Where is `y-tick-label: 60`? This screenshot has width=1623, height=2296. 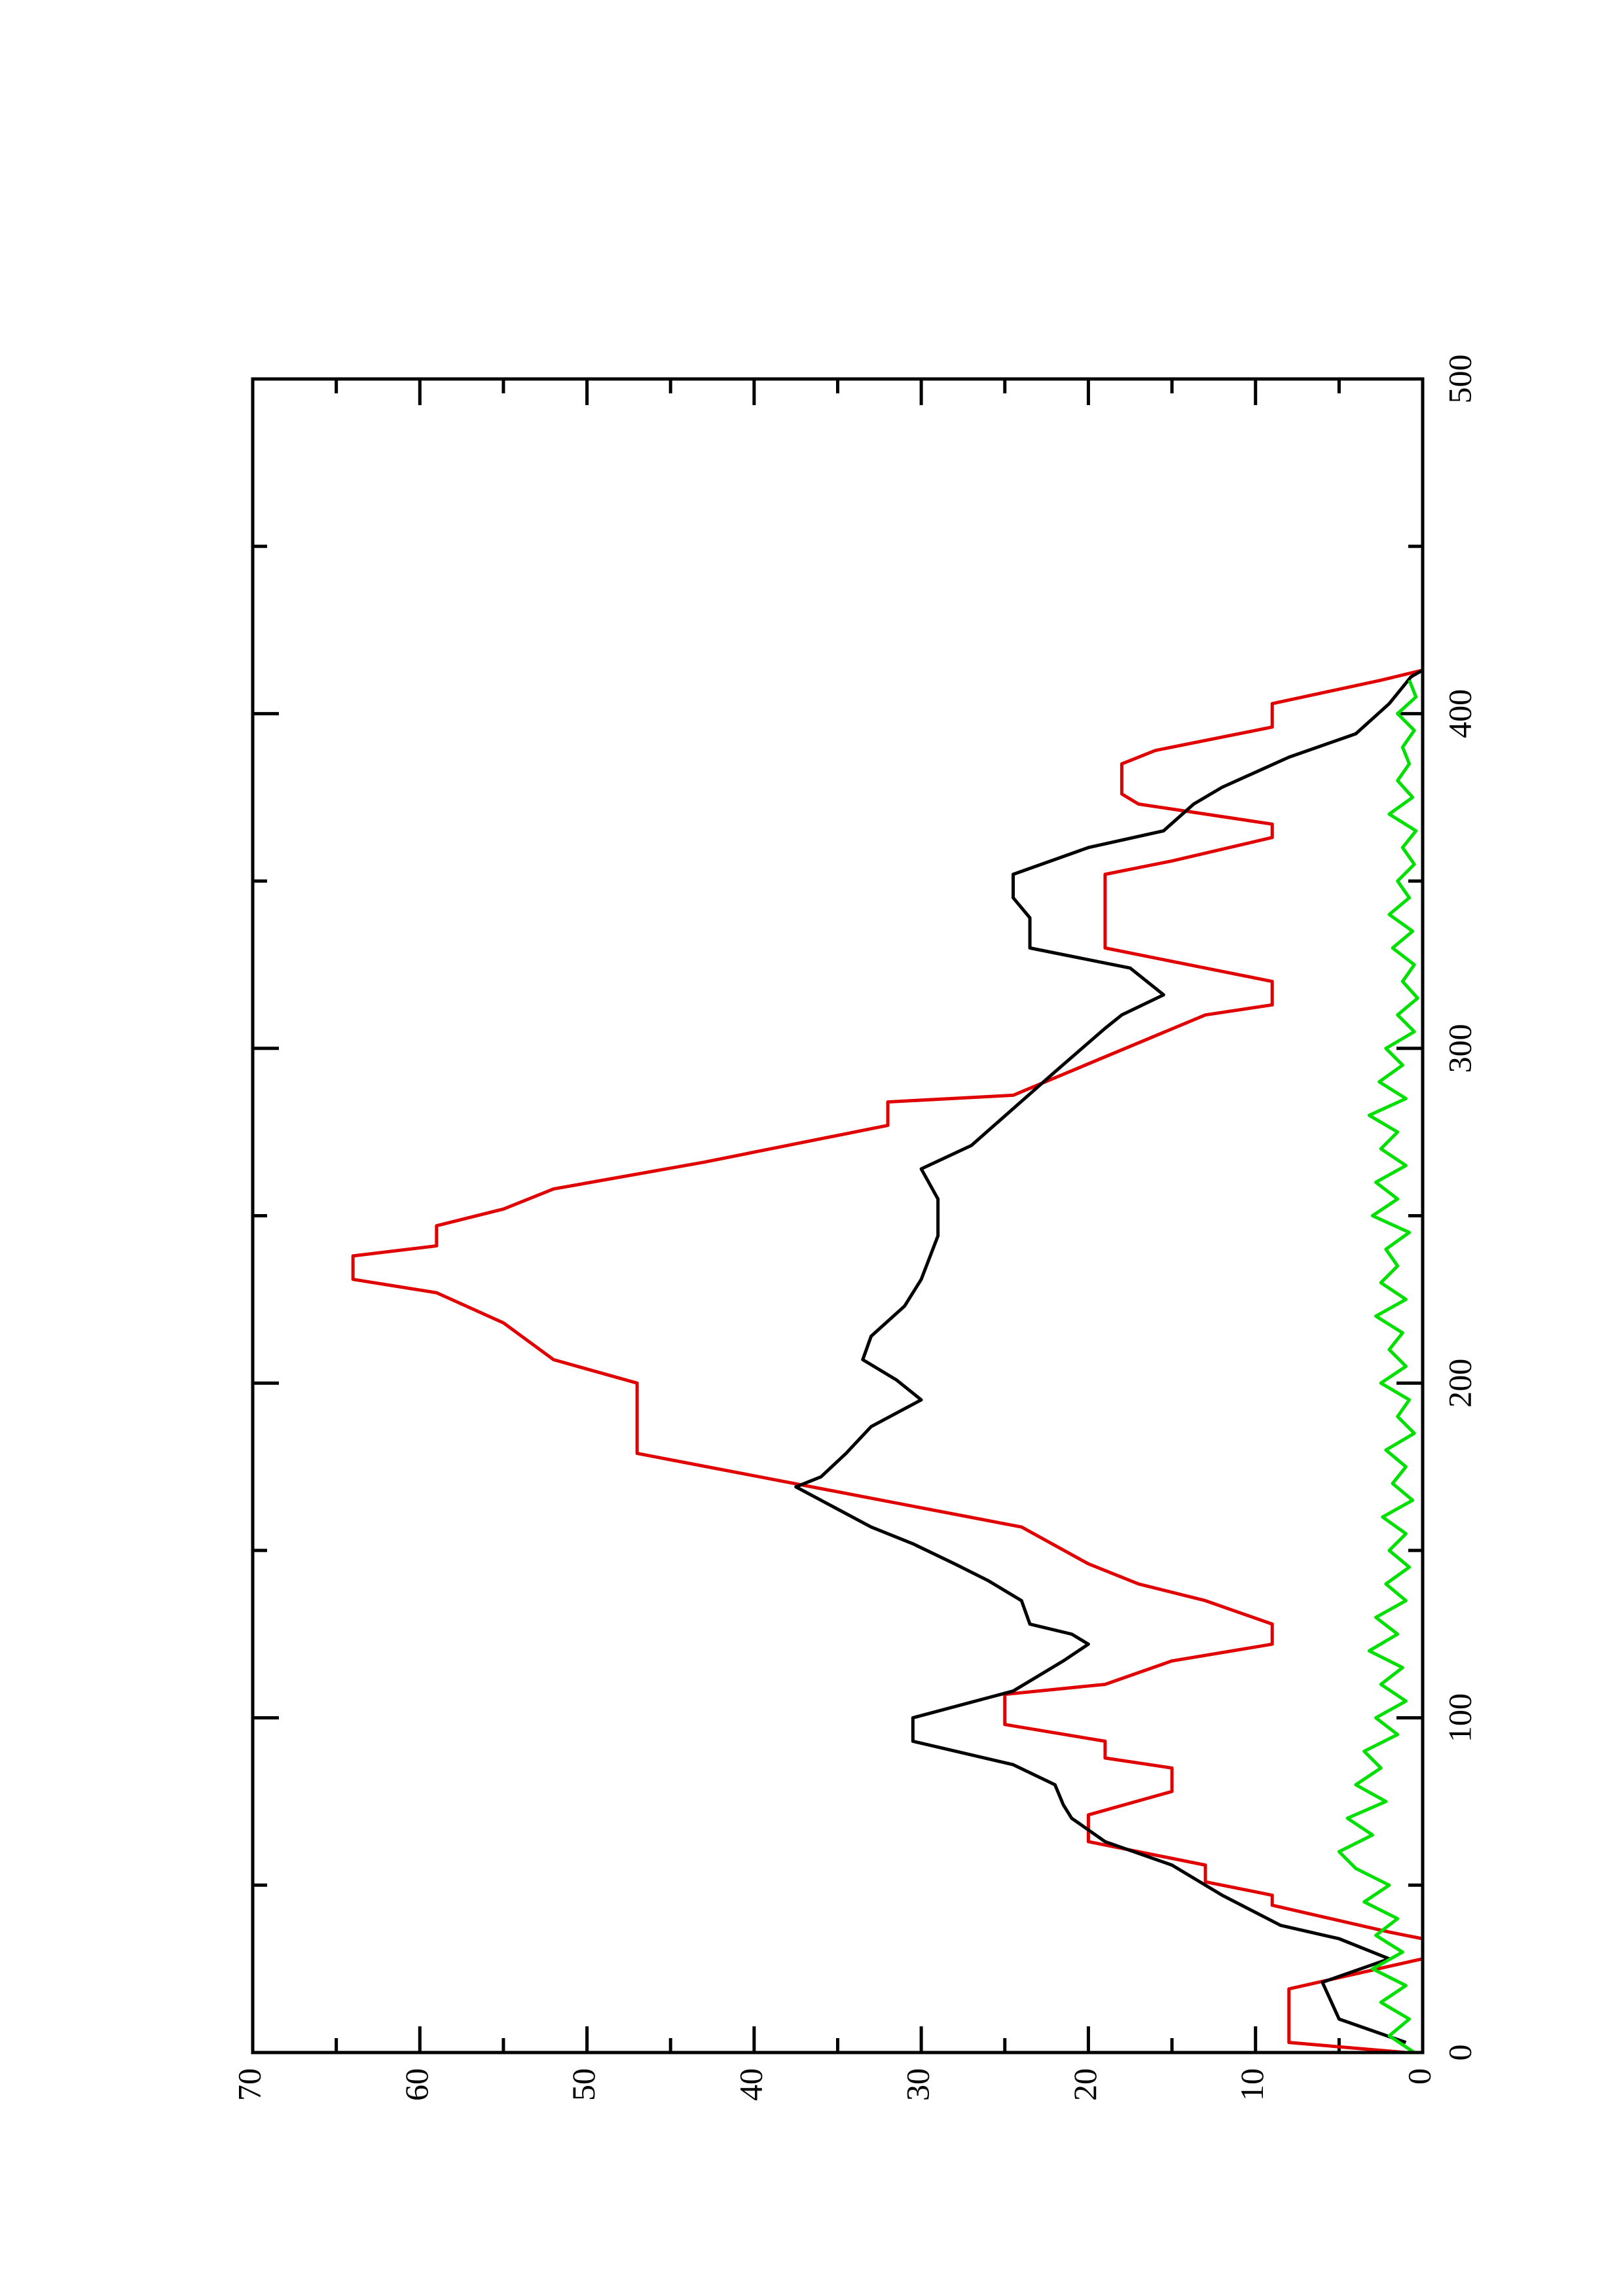
y-tick-label: 60 is located at coordinates (416, 2084).